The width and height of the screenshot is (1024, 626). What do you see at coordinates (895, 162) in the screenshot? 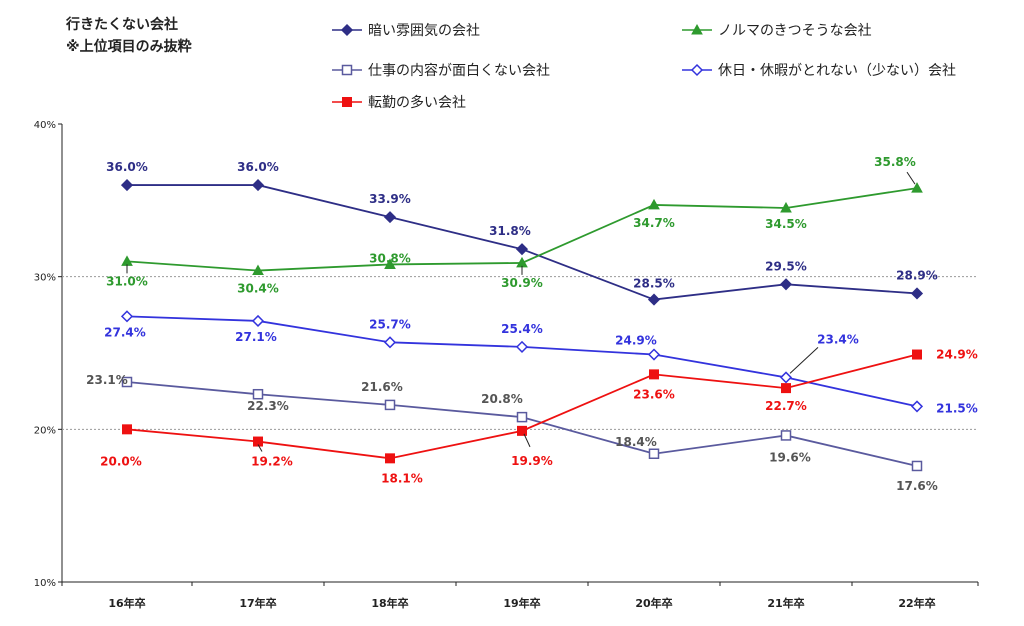
I see `data-label: 35.8%` at bounding box center [895, 162].